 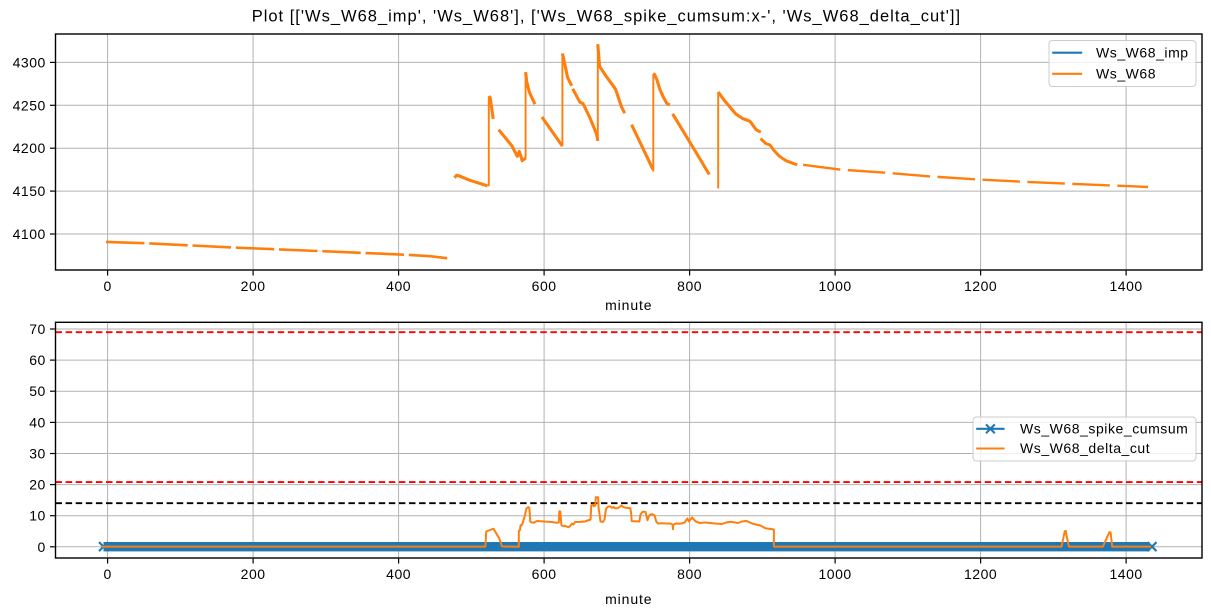 I want to click on svg-text: 60, so click(x=37, y=360).